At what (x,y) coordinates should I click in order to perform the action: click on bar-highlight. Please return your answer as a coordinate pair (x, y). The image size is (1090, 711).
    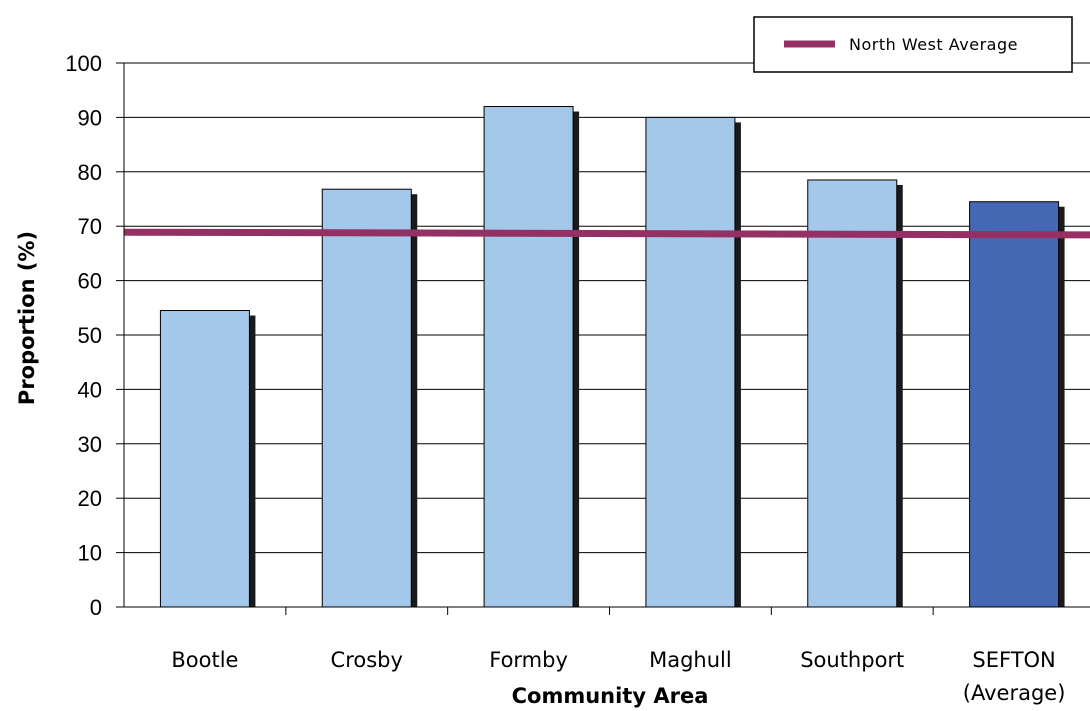
    Looking at the image, I should click on (1014, 404).